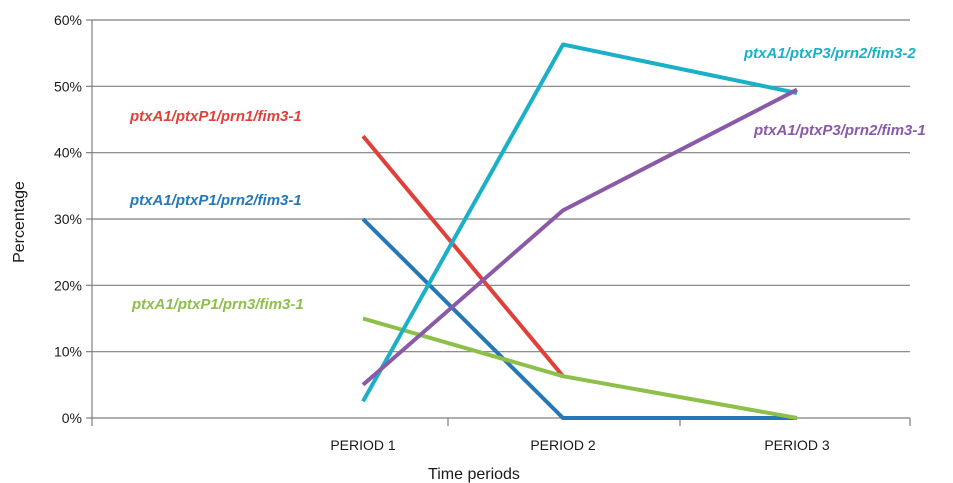 This screenshot has width=953, height=483. What do you see at coordinates (829, 53) in the screenshot?
I see `series-label: ptxA1/ptxP3/prn2/fim3-2` at bounding box center [829, 53].